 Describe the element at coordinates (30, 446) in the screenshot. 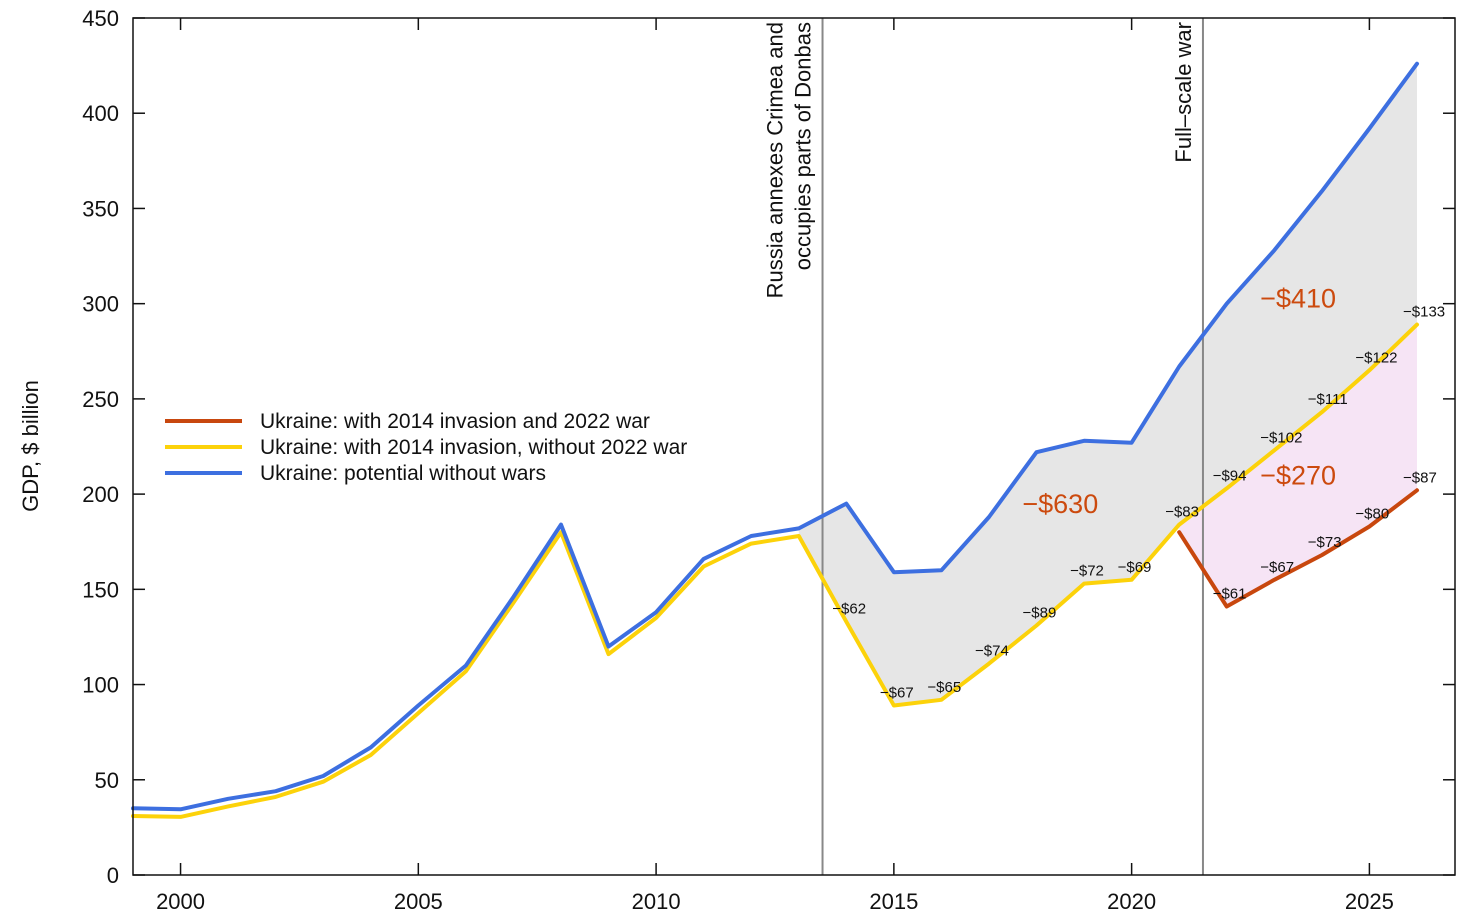

I see `y-axis-label: GDP, $ billion` at that location.